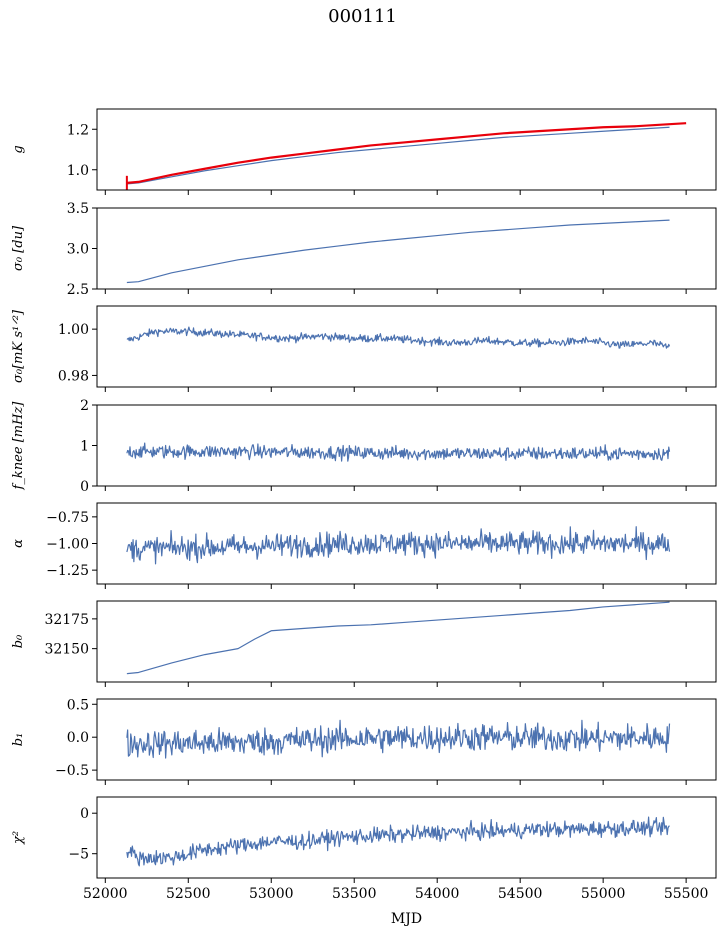 This screenshot has width=725, height=940. Describe the element at coordinates (73, 376) in the screenshot. I see `y-tick-label: 0.98` at that location.